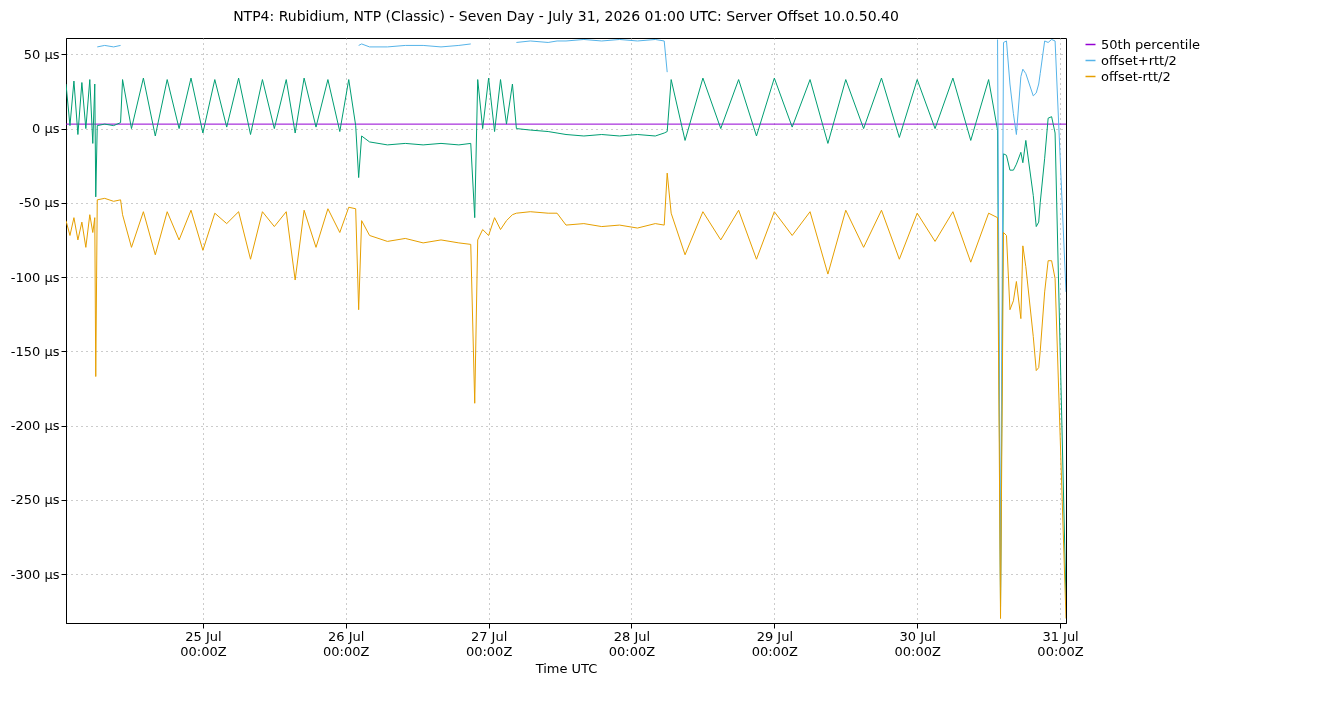 Image resolution: width=1340 pixels, height=720 pixels. What do you see at coordinates (35, 500) in the screenshot?
I see `y-tick-label: -250 µs` at bounding box center [35, 500].